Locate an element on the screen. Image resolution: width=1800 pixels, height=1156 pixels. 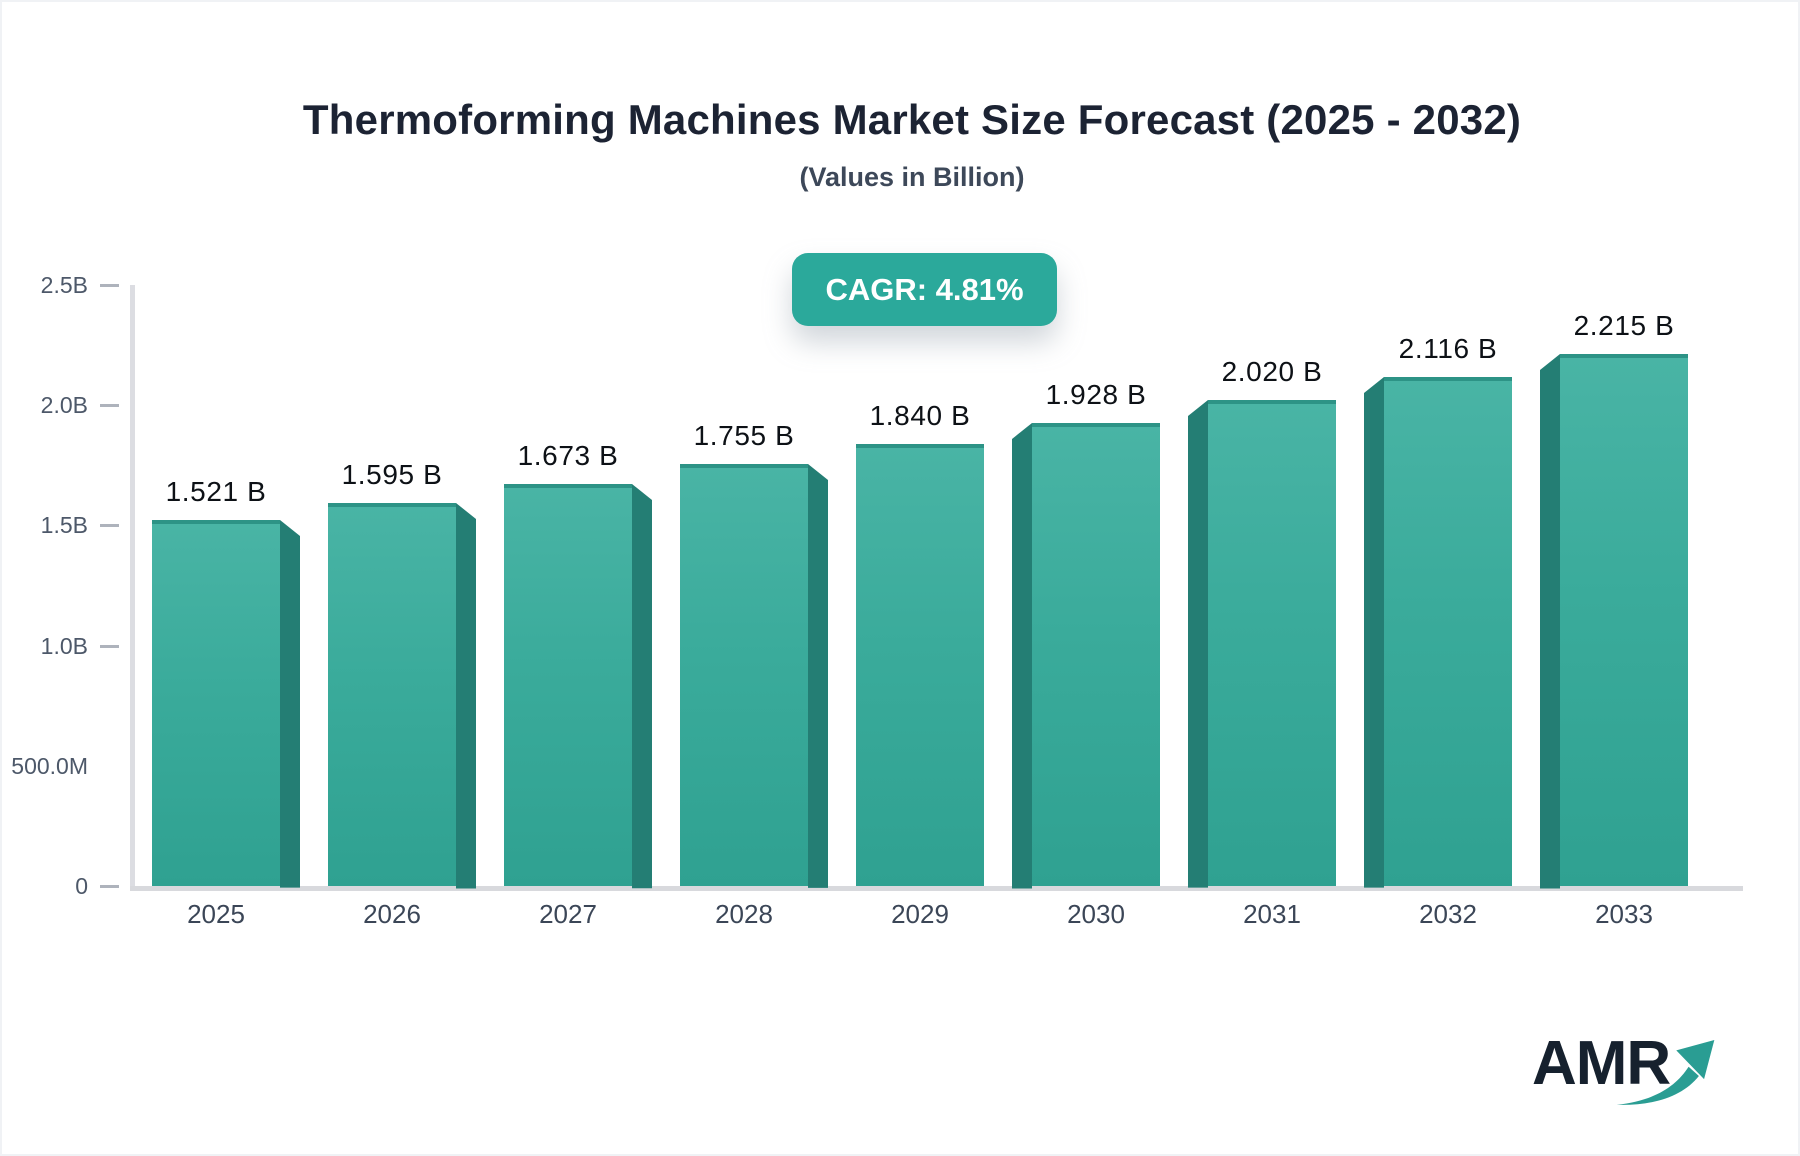
x-tick-label-2030: 2030 is located at coordinates (1096, 914).